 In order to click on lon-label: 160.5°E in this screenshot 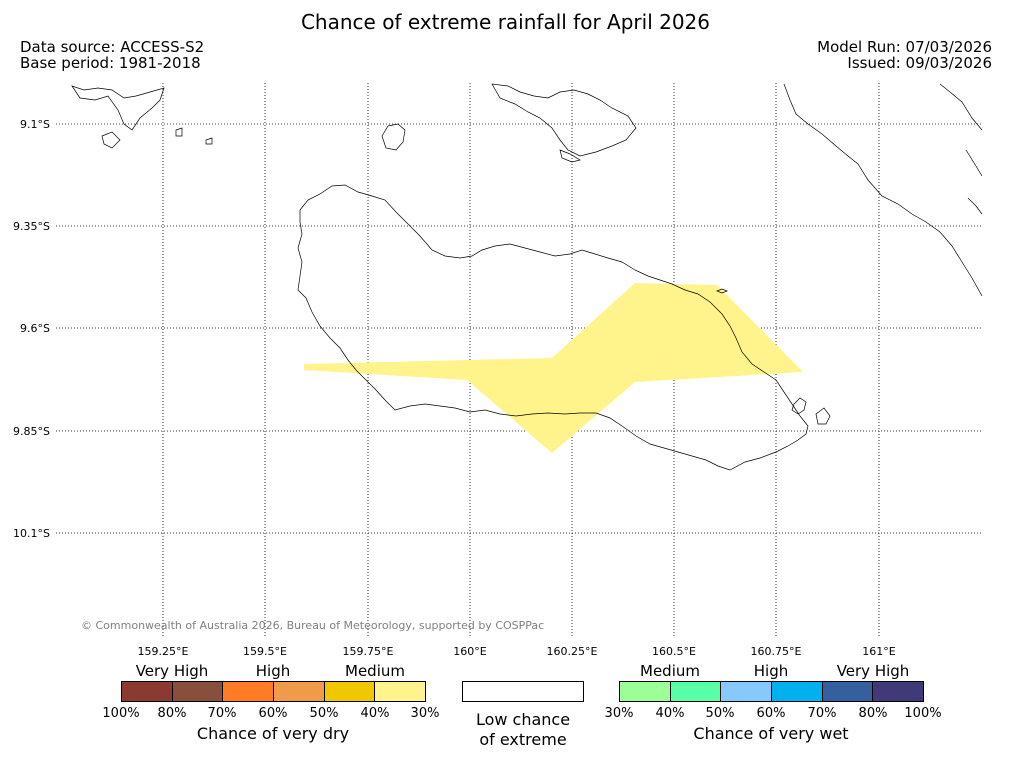, I will do `click(674, 651)`.